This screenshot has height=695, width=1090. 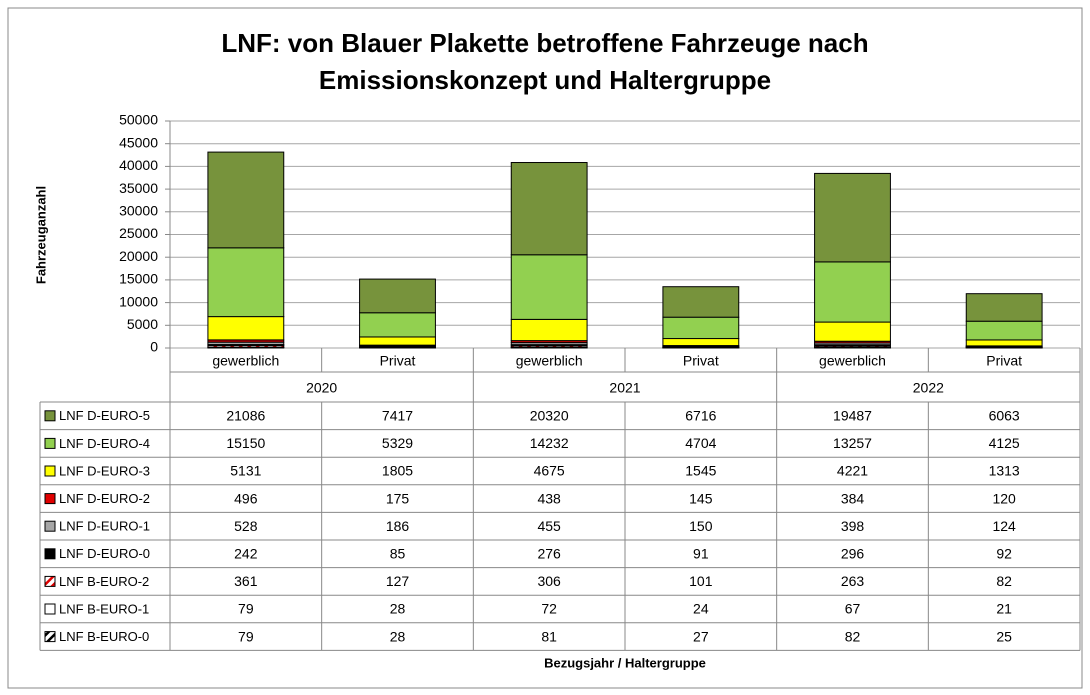 I want to click on legend-label: LNF B-EURO-1, so click(x=104, y=608).